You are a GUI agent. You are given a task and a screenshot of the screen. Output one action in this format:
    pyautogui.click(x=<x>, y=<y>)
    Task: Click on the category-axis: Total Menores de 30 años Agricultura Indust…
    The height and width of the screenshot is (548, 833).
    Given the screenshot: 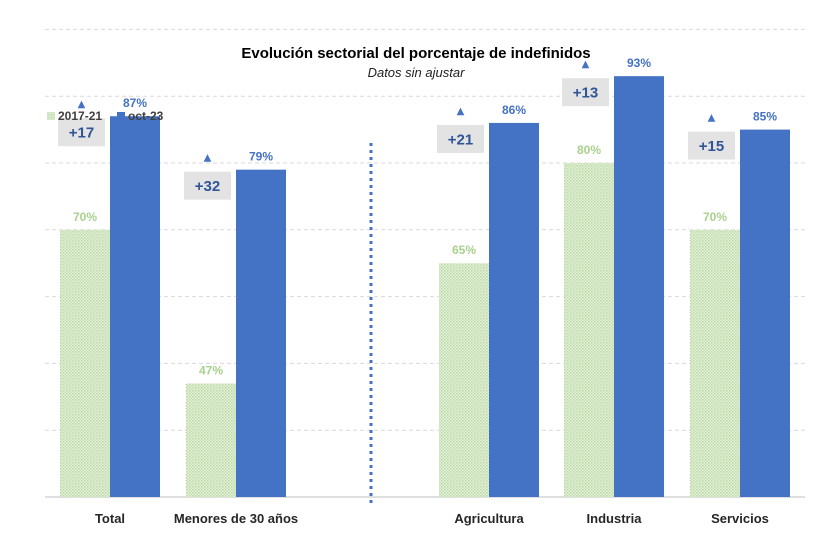 What is the action you would take?
    pyautogui.click(x=432, y=518)
    